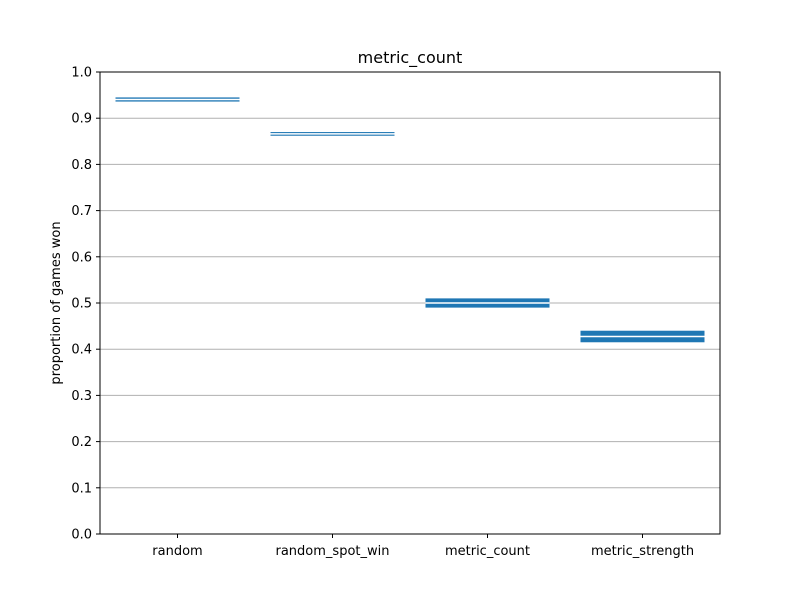  I want to click on x-tick-label: metric_strength, so click(642, 551).